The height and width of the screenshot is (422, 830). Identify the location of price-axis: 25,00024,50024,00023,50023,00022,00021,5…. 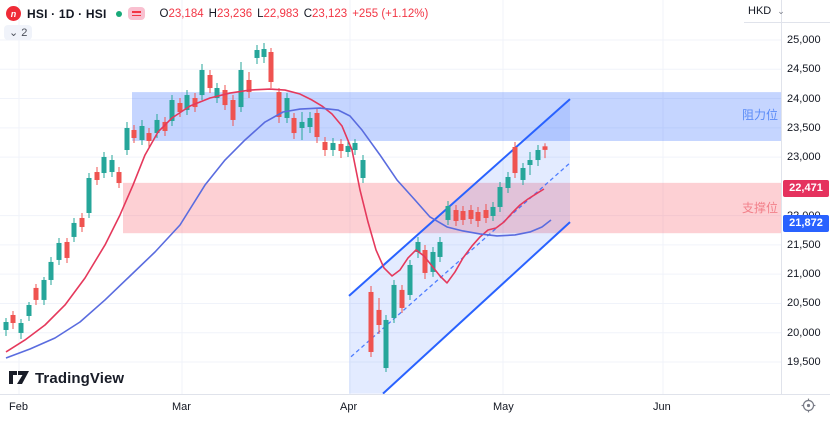
(805, 197).